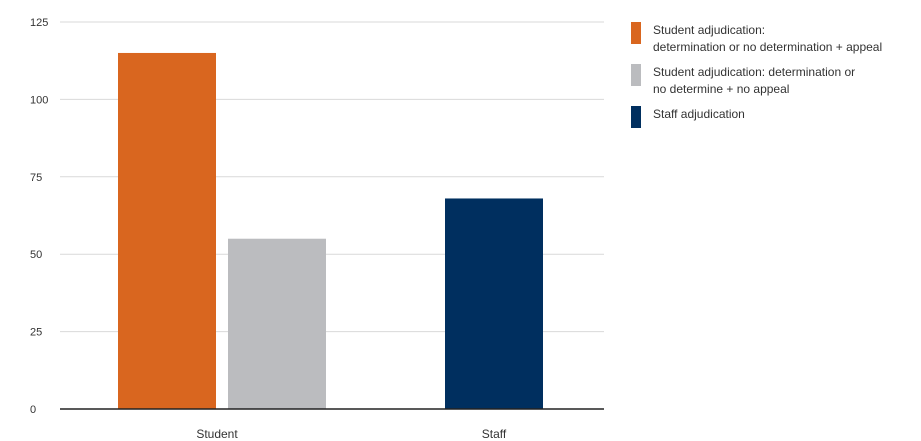 This screenshot has height=441, width=921. I want to click on x-tick-label-staff: Staff, so click(494, 434).